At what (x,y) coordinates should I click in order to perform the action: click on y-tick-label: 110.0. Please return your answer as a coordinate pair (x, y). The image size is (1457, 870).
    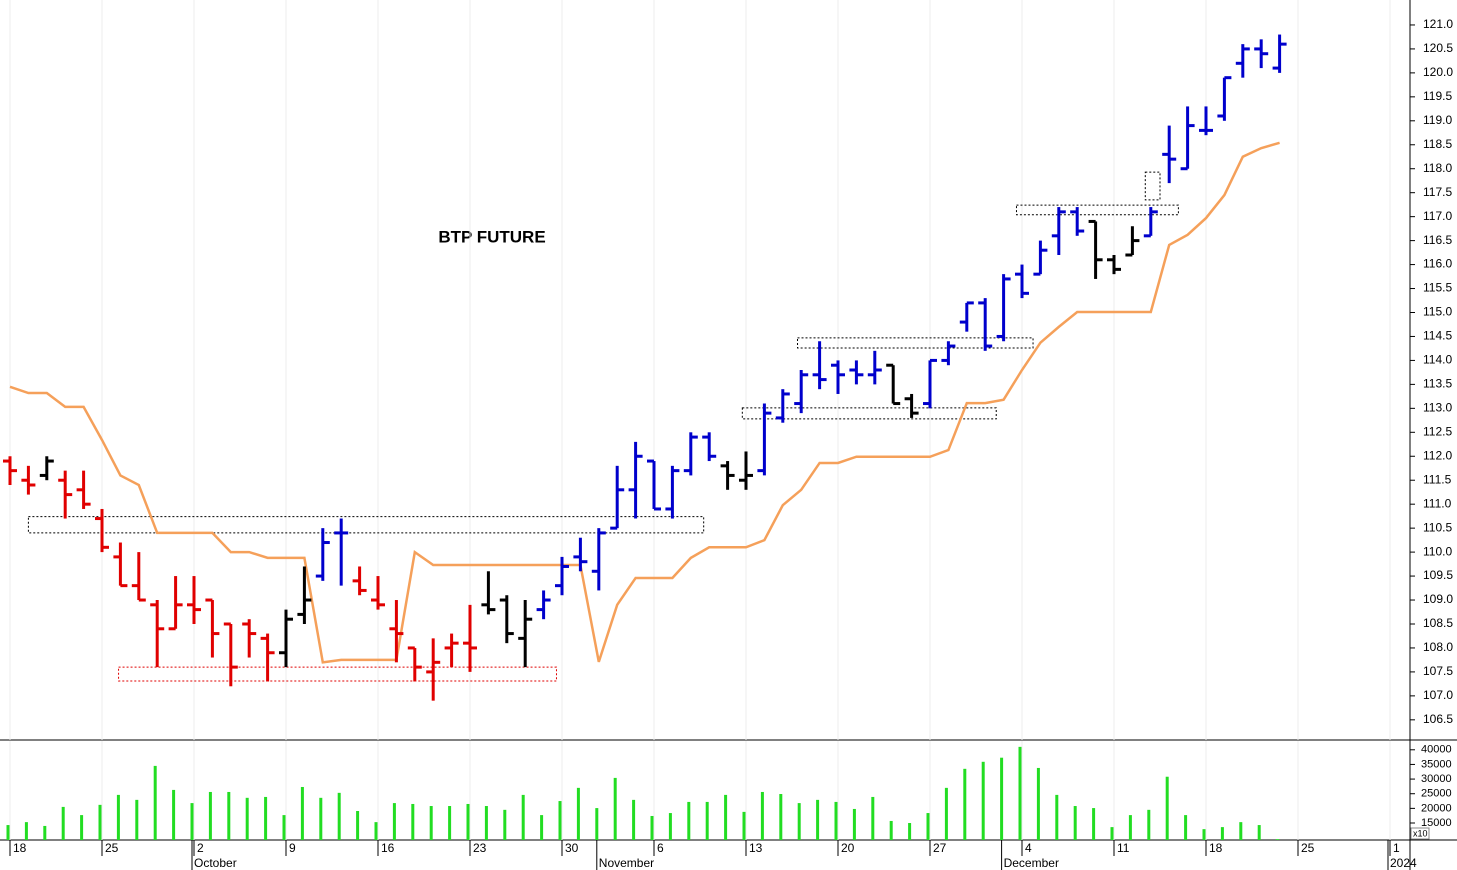
    Looking at the image, I should click on (1437, 551).